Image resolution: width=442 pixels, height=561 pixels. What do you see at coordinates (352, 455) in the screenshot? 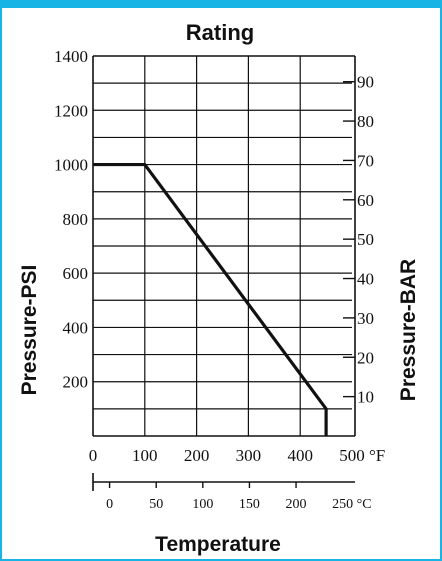
I see `x-tick-label-500: 500` at bounding box center [352, 455].